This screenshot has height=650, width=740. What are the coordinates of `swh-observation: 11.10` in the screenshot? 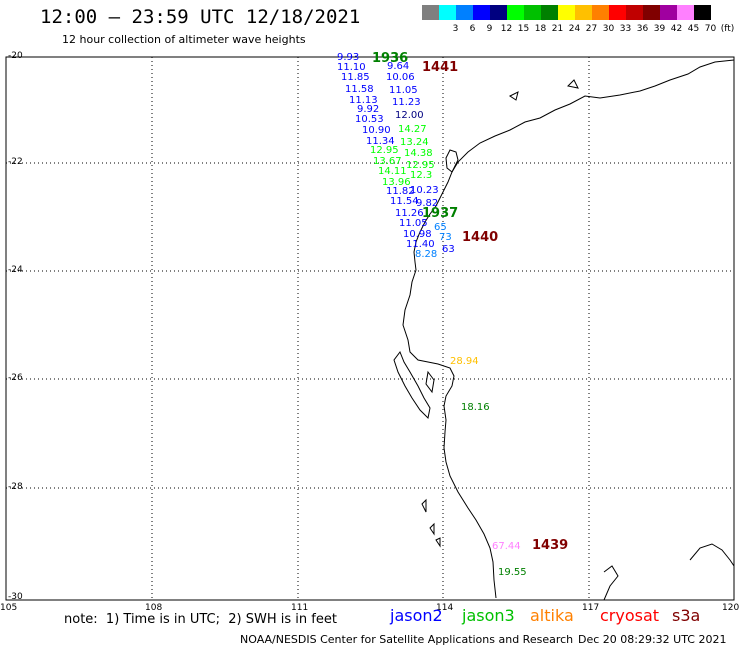 It's located at (351, 67).